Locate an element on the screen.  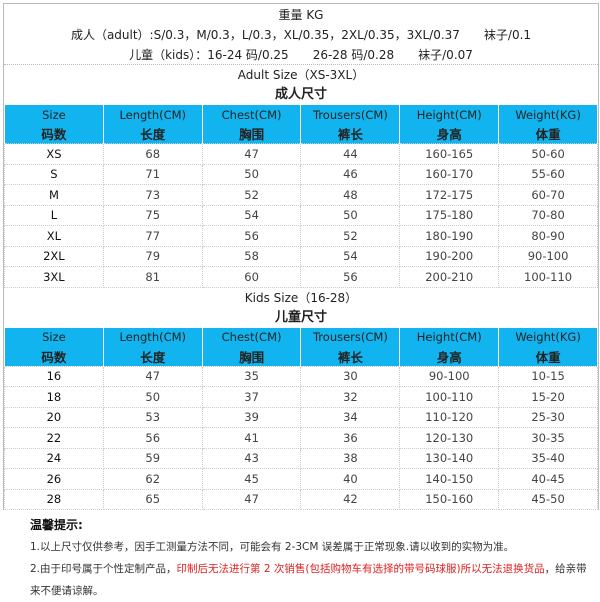
value-cell: 39 is located at coordinates (251, 417).